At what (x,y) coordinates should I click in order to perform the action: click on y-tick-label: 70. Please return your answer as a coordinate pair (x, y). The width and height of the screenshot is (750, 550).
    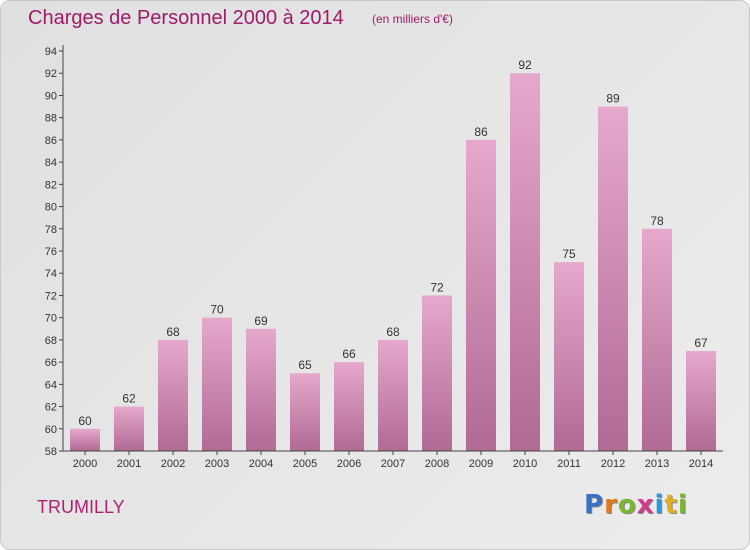
    Looking at the image, I should click on (51, 319).